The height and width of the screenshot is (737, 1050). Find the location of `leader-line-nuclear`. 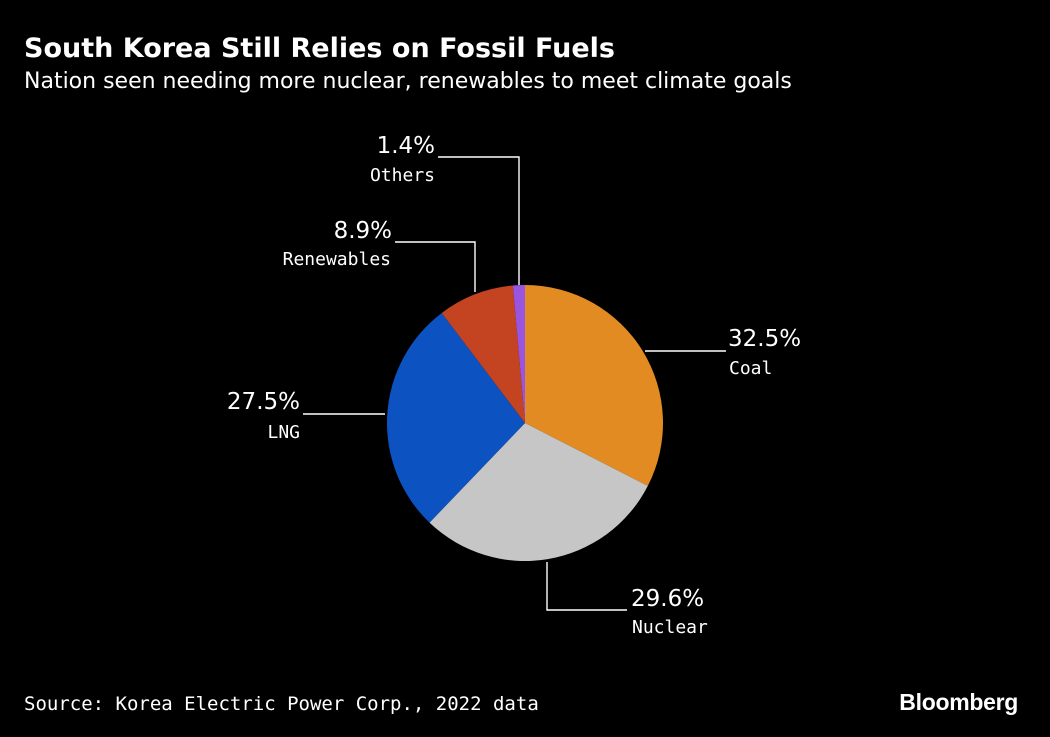

leader-line-nuclear is located at coordinates (586, 586).